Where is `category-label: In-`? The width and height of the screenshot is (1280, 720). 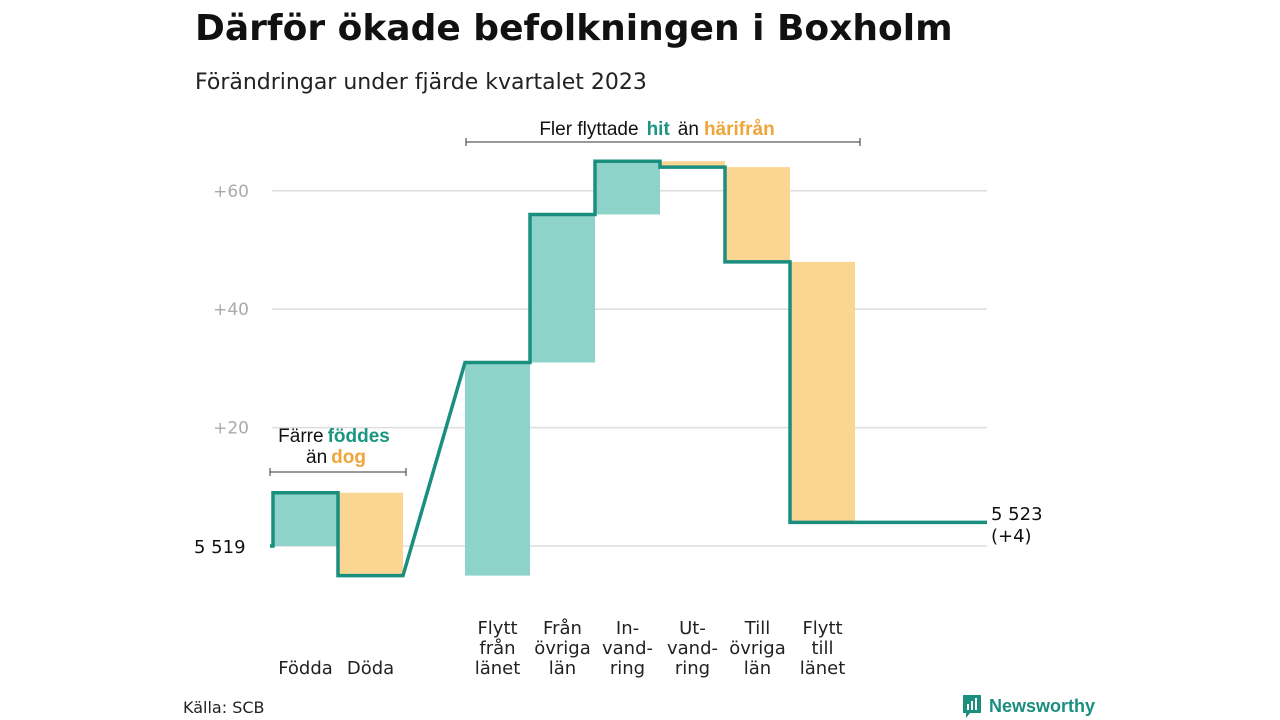 category-label: In- is located at coordinates (627, 628).